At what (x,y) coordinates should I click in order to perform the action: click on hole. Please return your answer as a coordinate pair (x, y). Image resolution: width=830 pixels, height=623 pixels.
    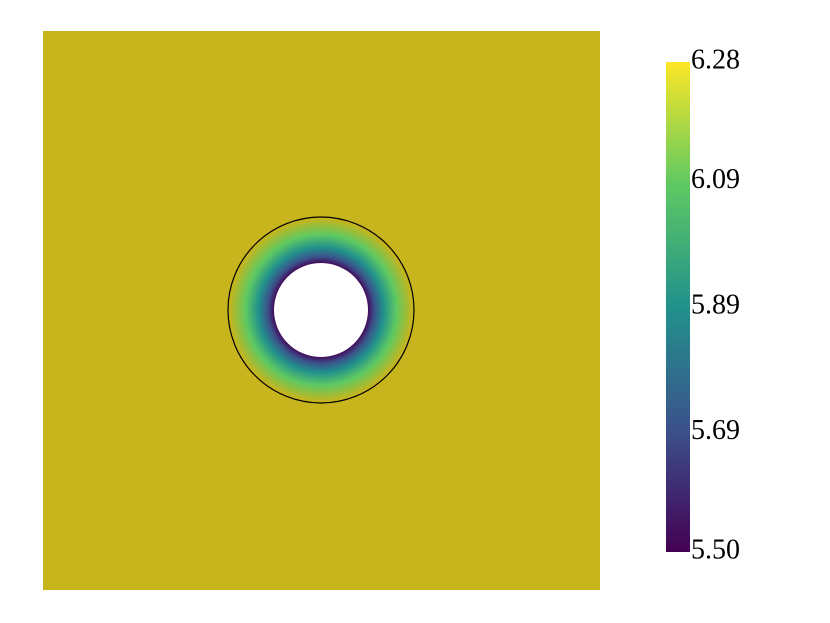
    Looking at the image, I should click on (321, 310).